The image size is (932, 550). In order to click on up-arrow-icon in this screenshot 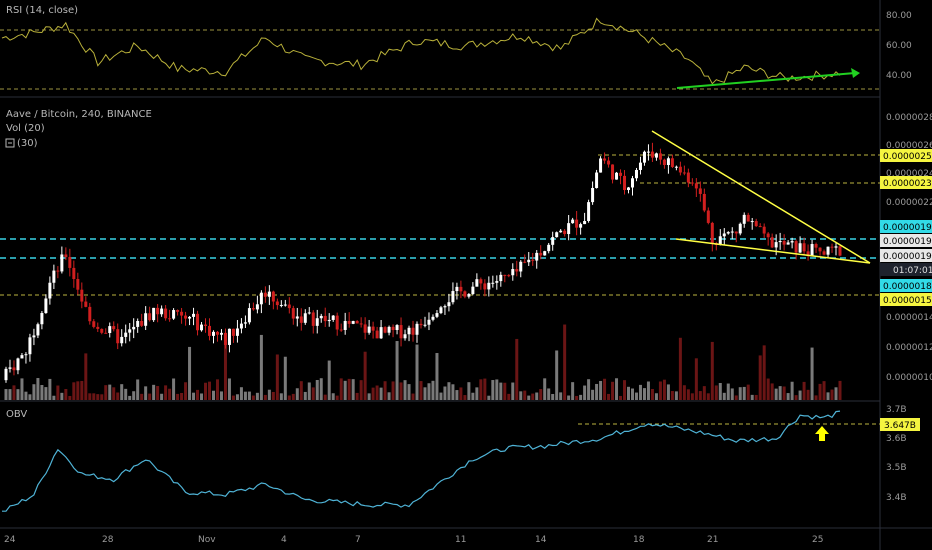, I will do `click(822, 433)`.